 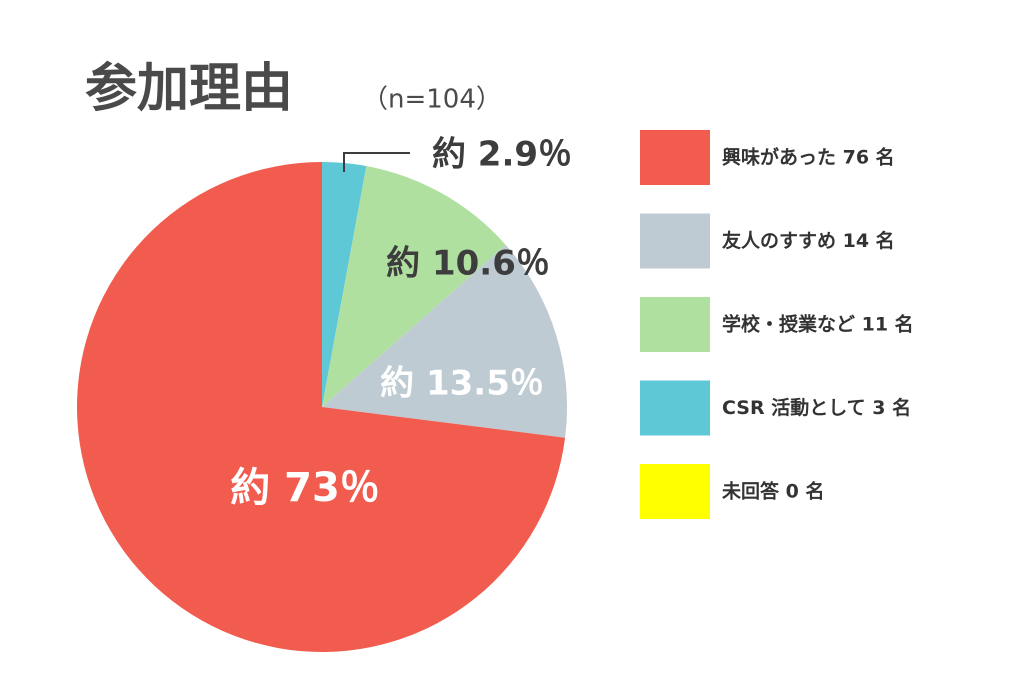 I want to click on data-label: 約 73％, so click(x=305, y=488).